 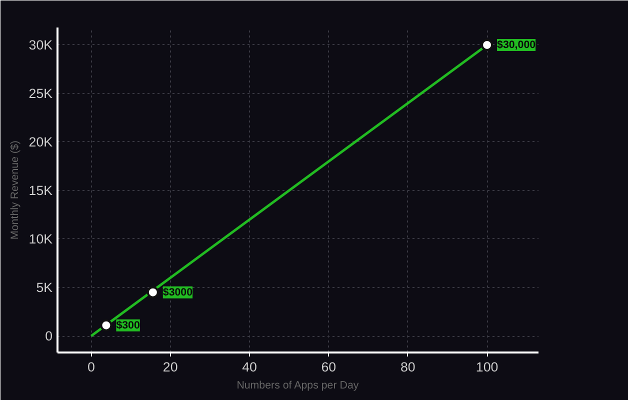 I want to click on y-tick-label: 25K, so click(x=40, y=93).